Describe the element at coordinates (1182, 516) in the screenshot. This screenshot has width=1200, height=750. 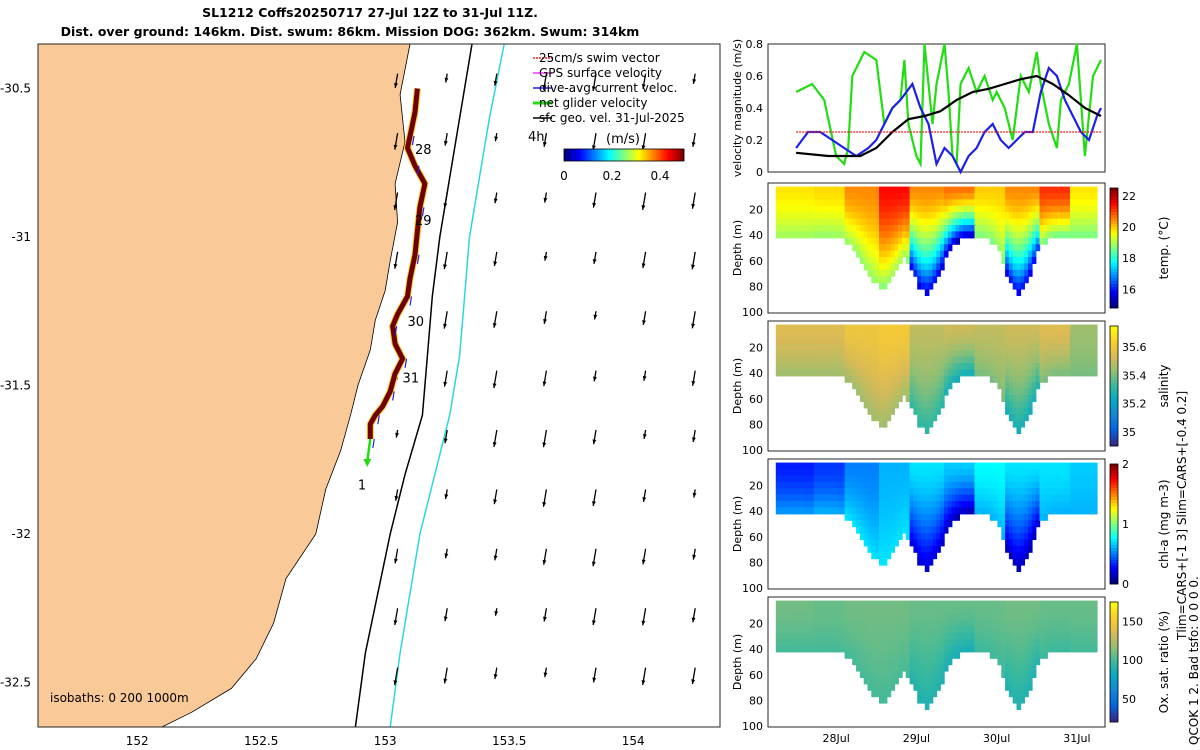
I see `side-note-1: Tlim=CARS+[-1 3] Slim=CARS+[-0.4 0.2]` at that location.